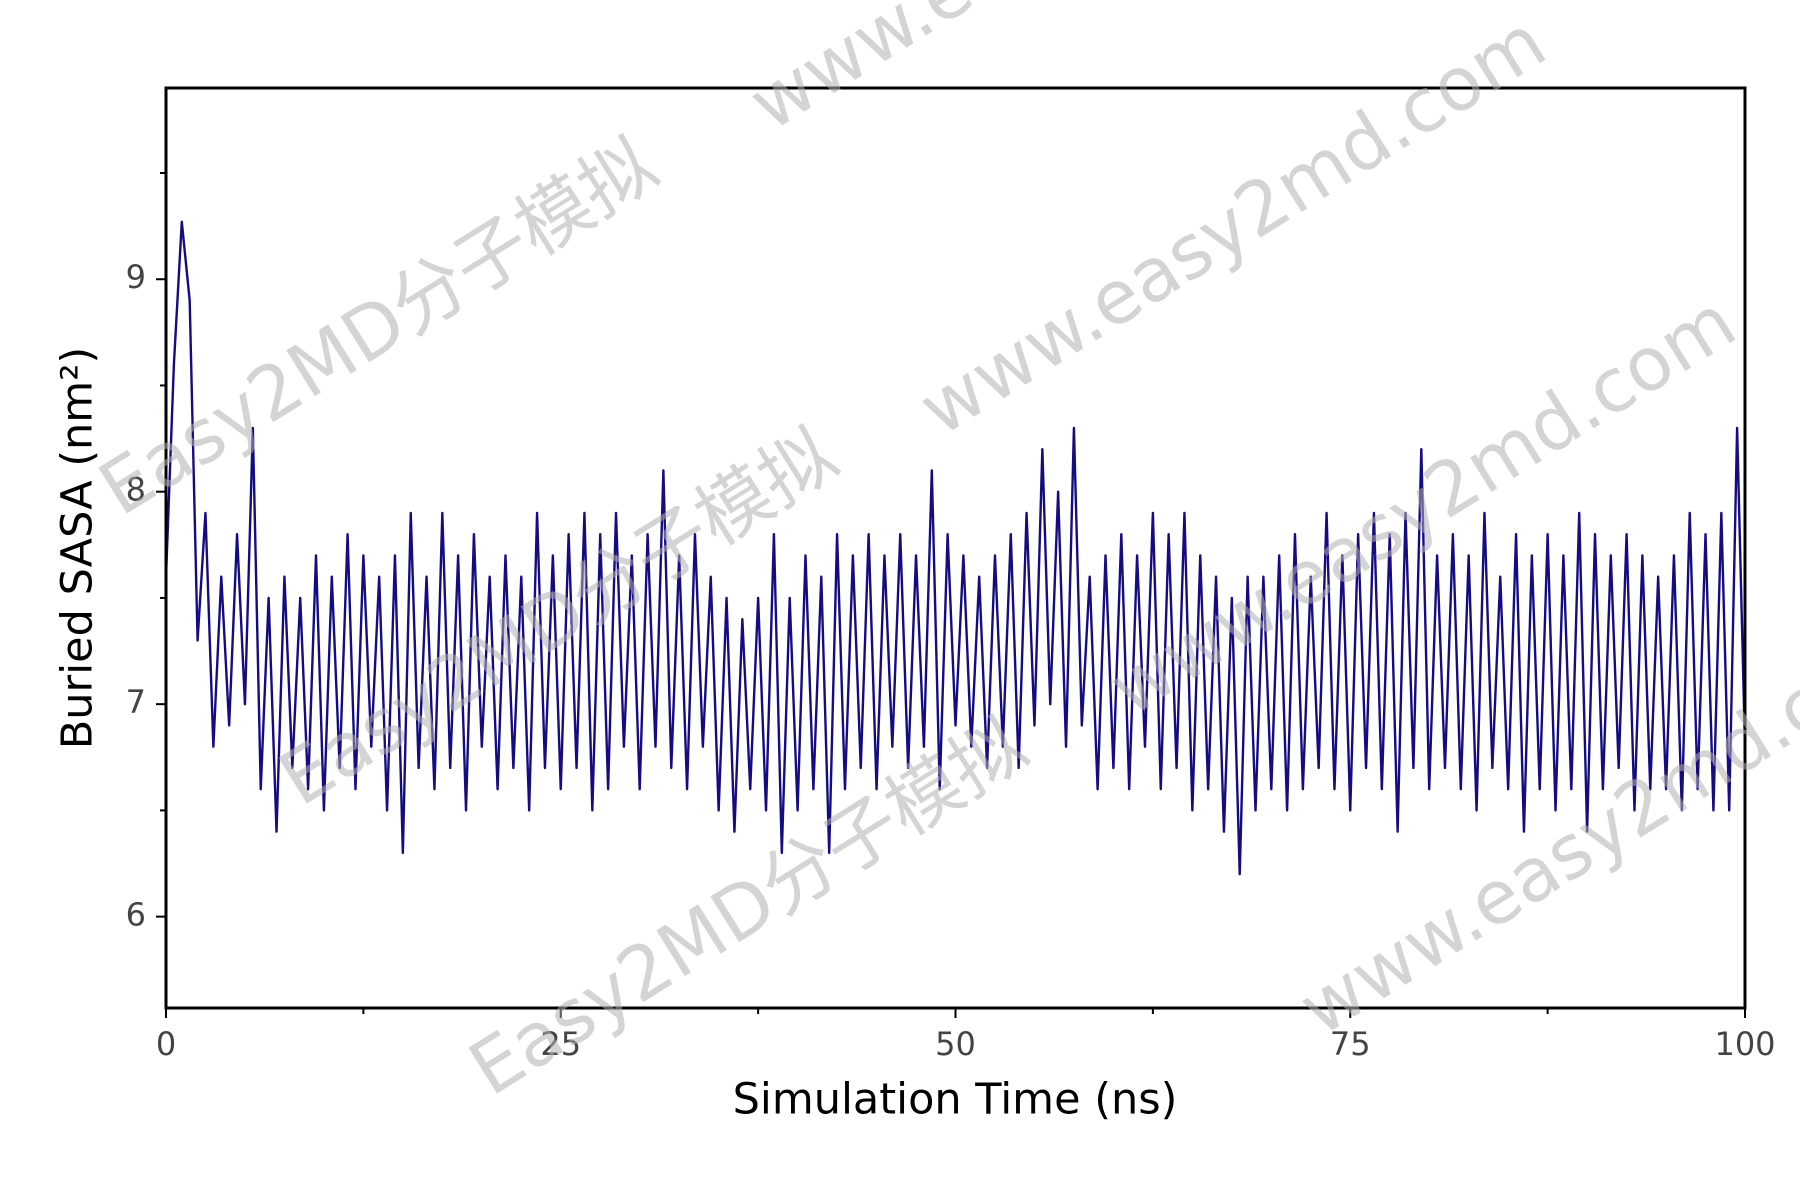  Describe the element at coordinates (1350, 1044) in the screenshot. I see `x-tick-label: 75` at that location.